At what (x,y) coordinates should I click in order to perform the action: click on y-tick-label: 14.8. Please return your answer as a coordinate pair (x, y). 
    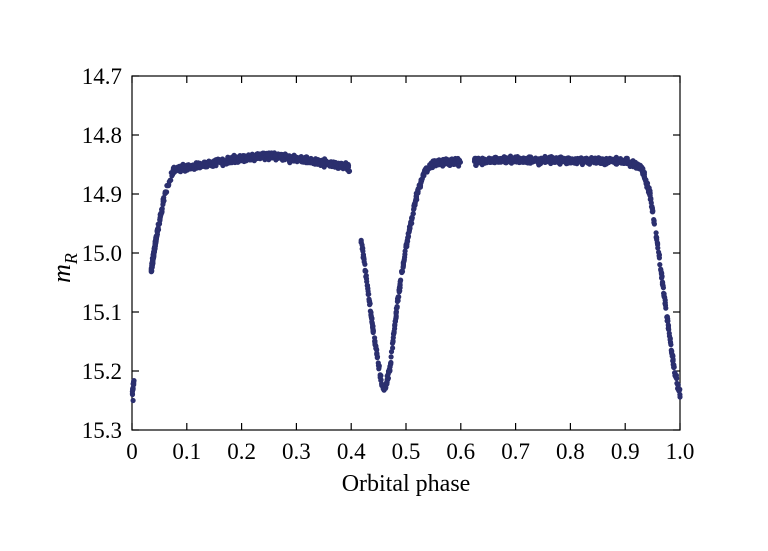
    Looking at the image, I should click on (102, 135).